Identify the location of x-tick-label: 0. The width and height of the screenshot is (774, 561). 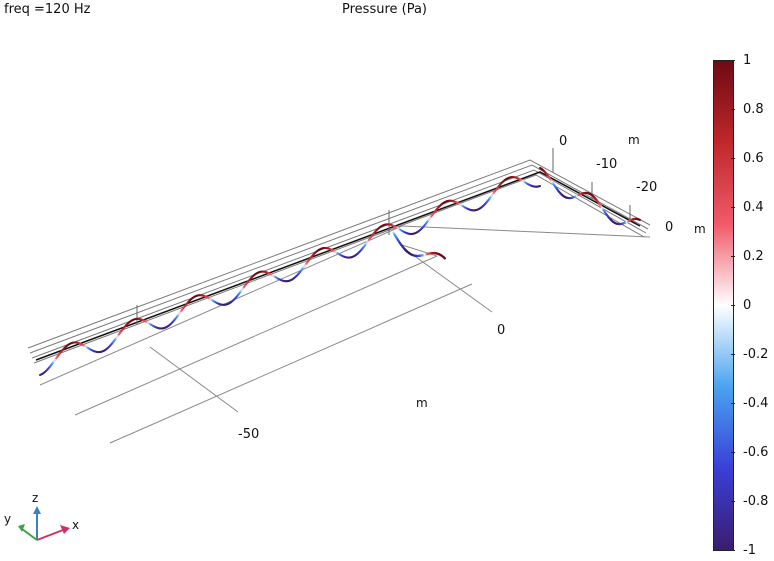
(501, 330).